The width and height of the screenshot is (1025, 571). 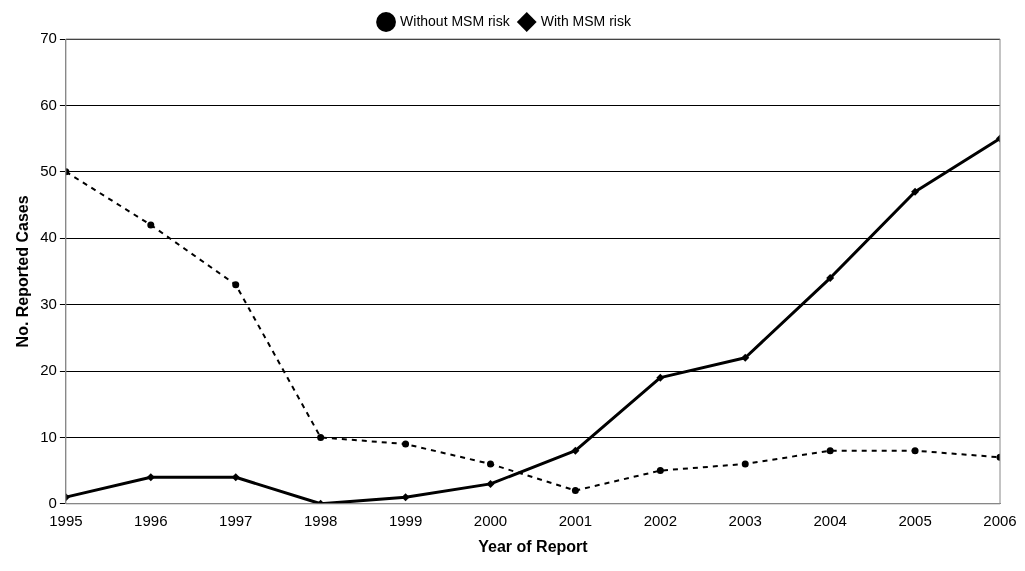 I want to click on y-tick-label: 0, so click(x=52, y=502).